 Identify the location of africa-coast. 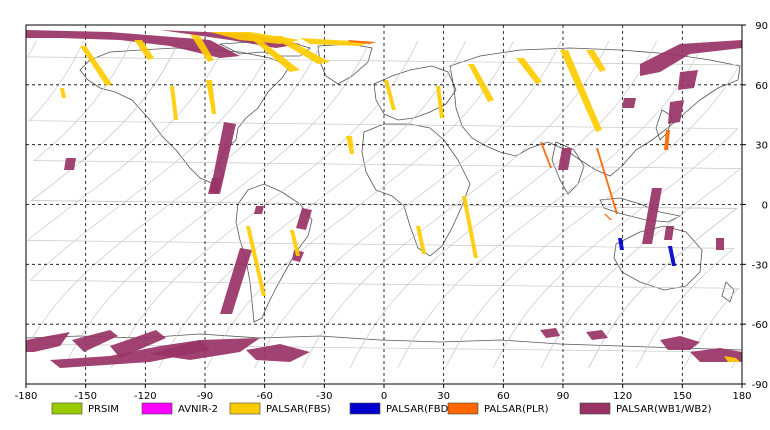
(416, 190).